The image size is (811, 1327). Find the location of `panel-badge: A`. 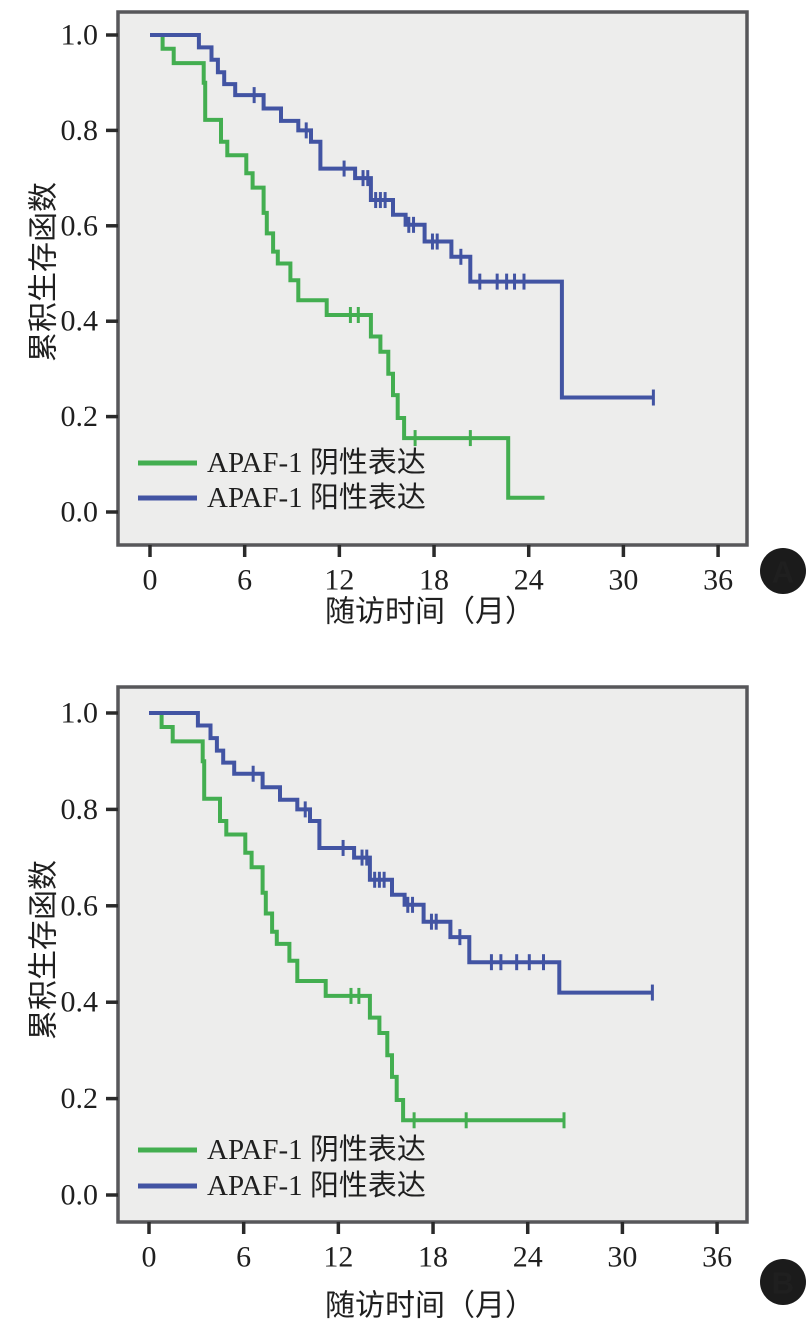

panel-badge: A is located at coordinates (783, 571).